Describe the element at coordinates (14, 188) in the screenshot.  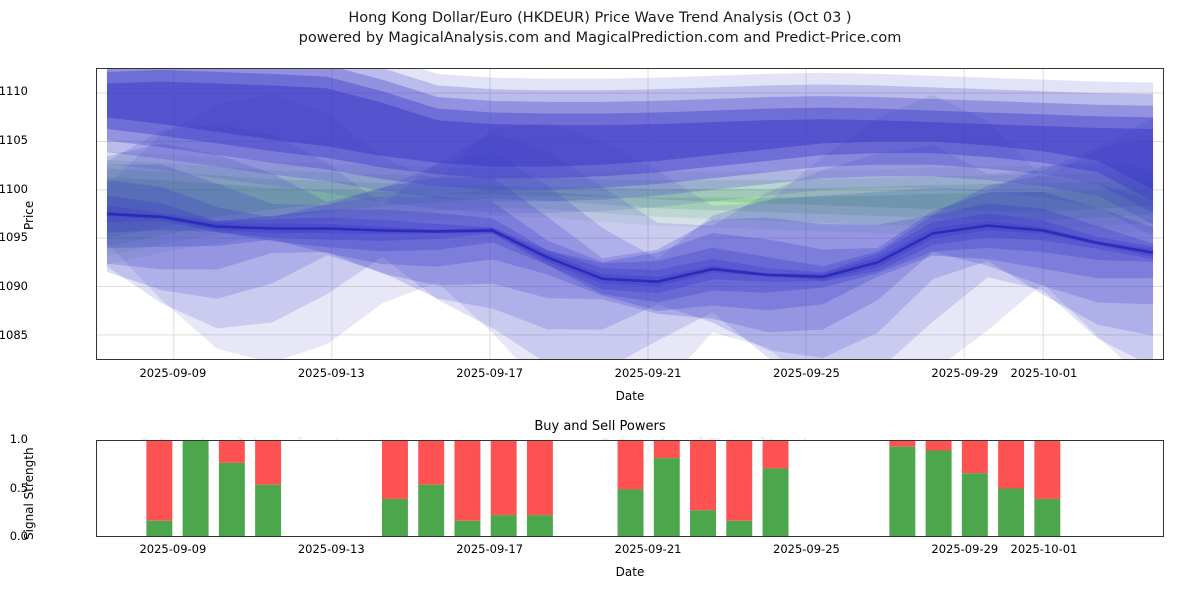
I see `price-y-tick: 0.1100` at that location.